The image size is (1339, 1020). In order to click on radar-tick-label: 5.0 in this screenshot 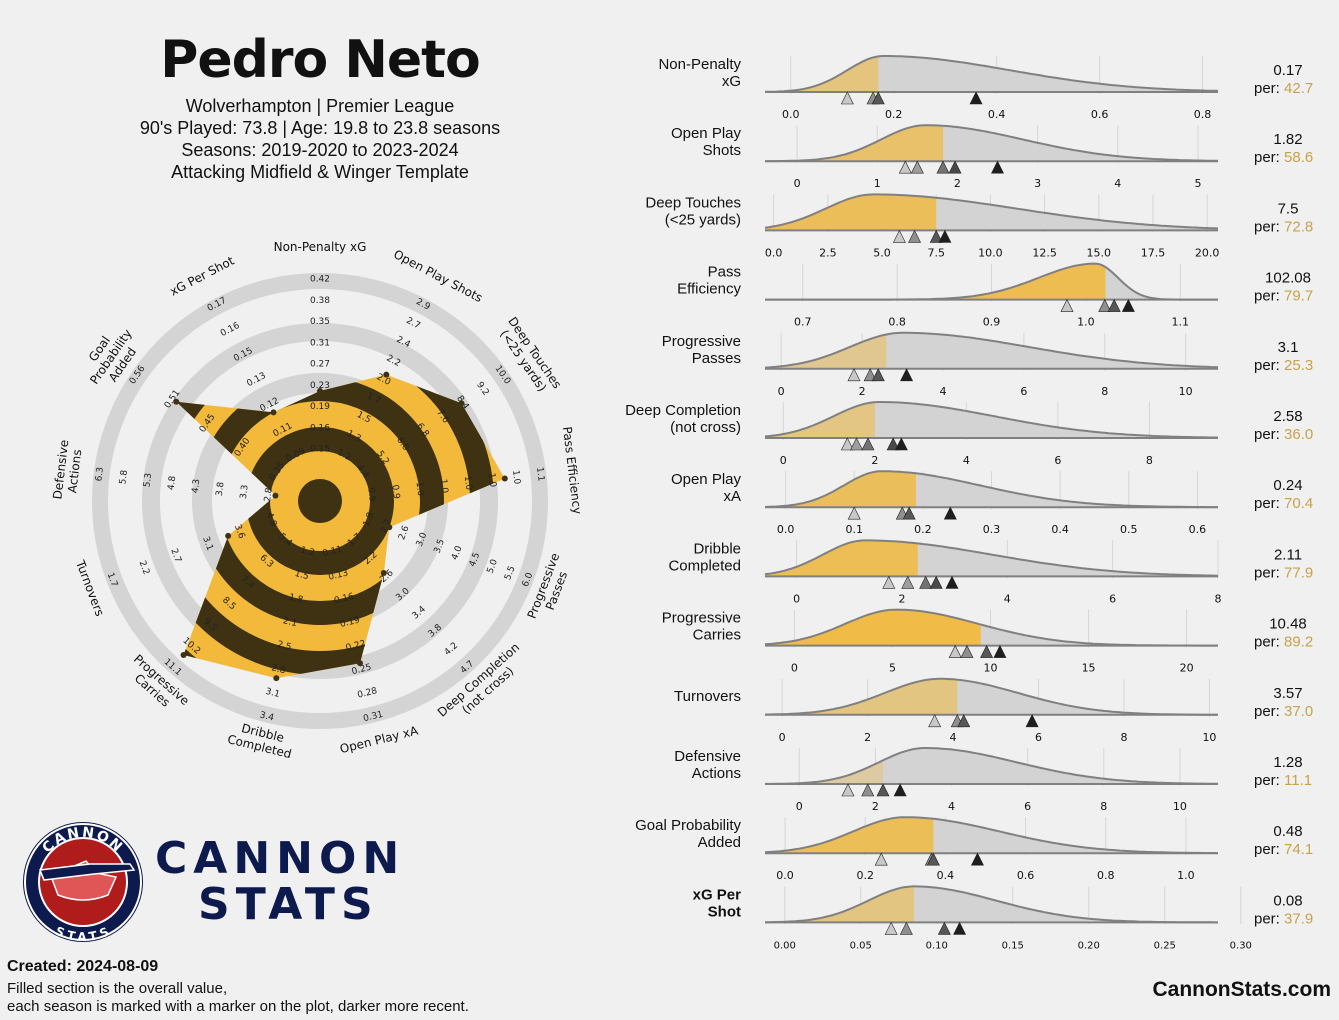, I will do `click(493, 566)`.